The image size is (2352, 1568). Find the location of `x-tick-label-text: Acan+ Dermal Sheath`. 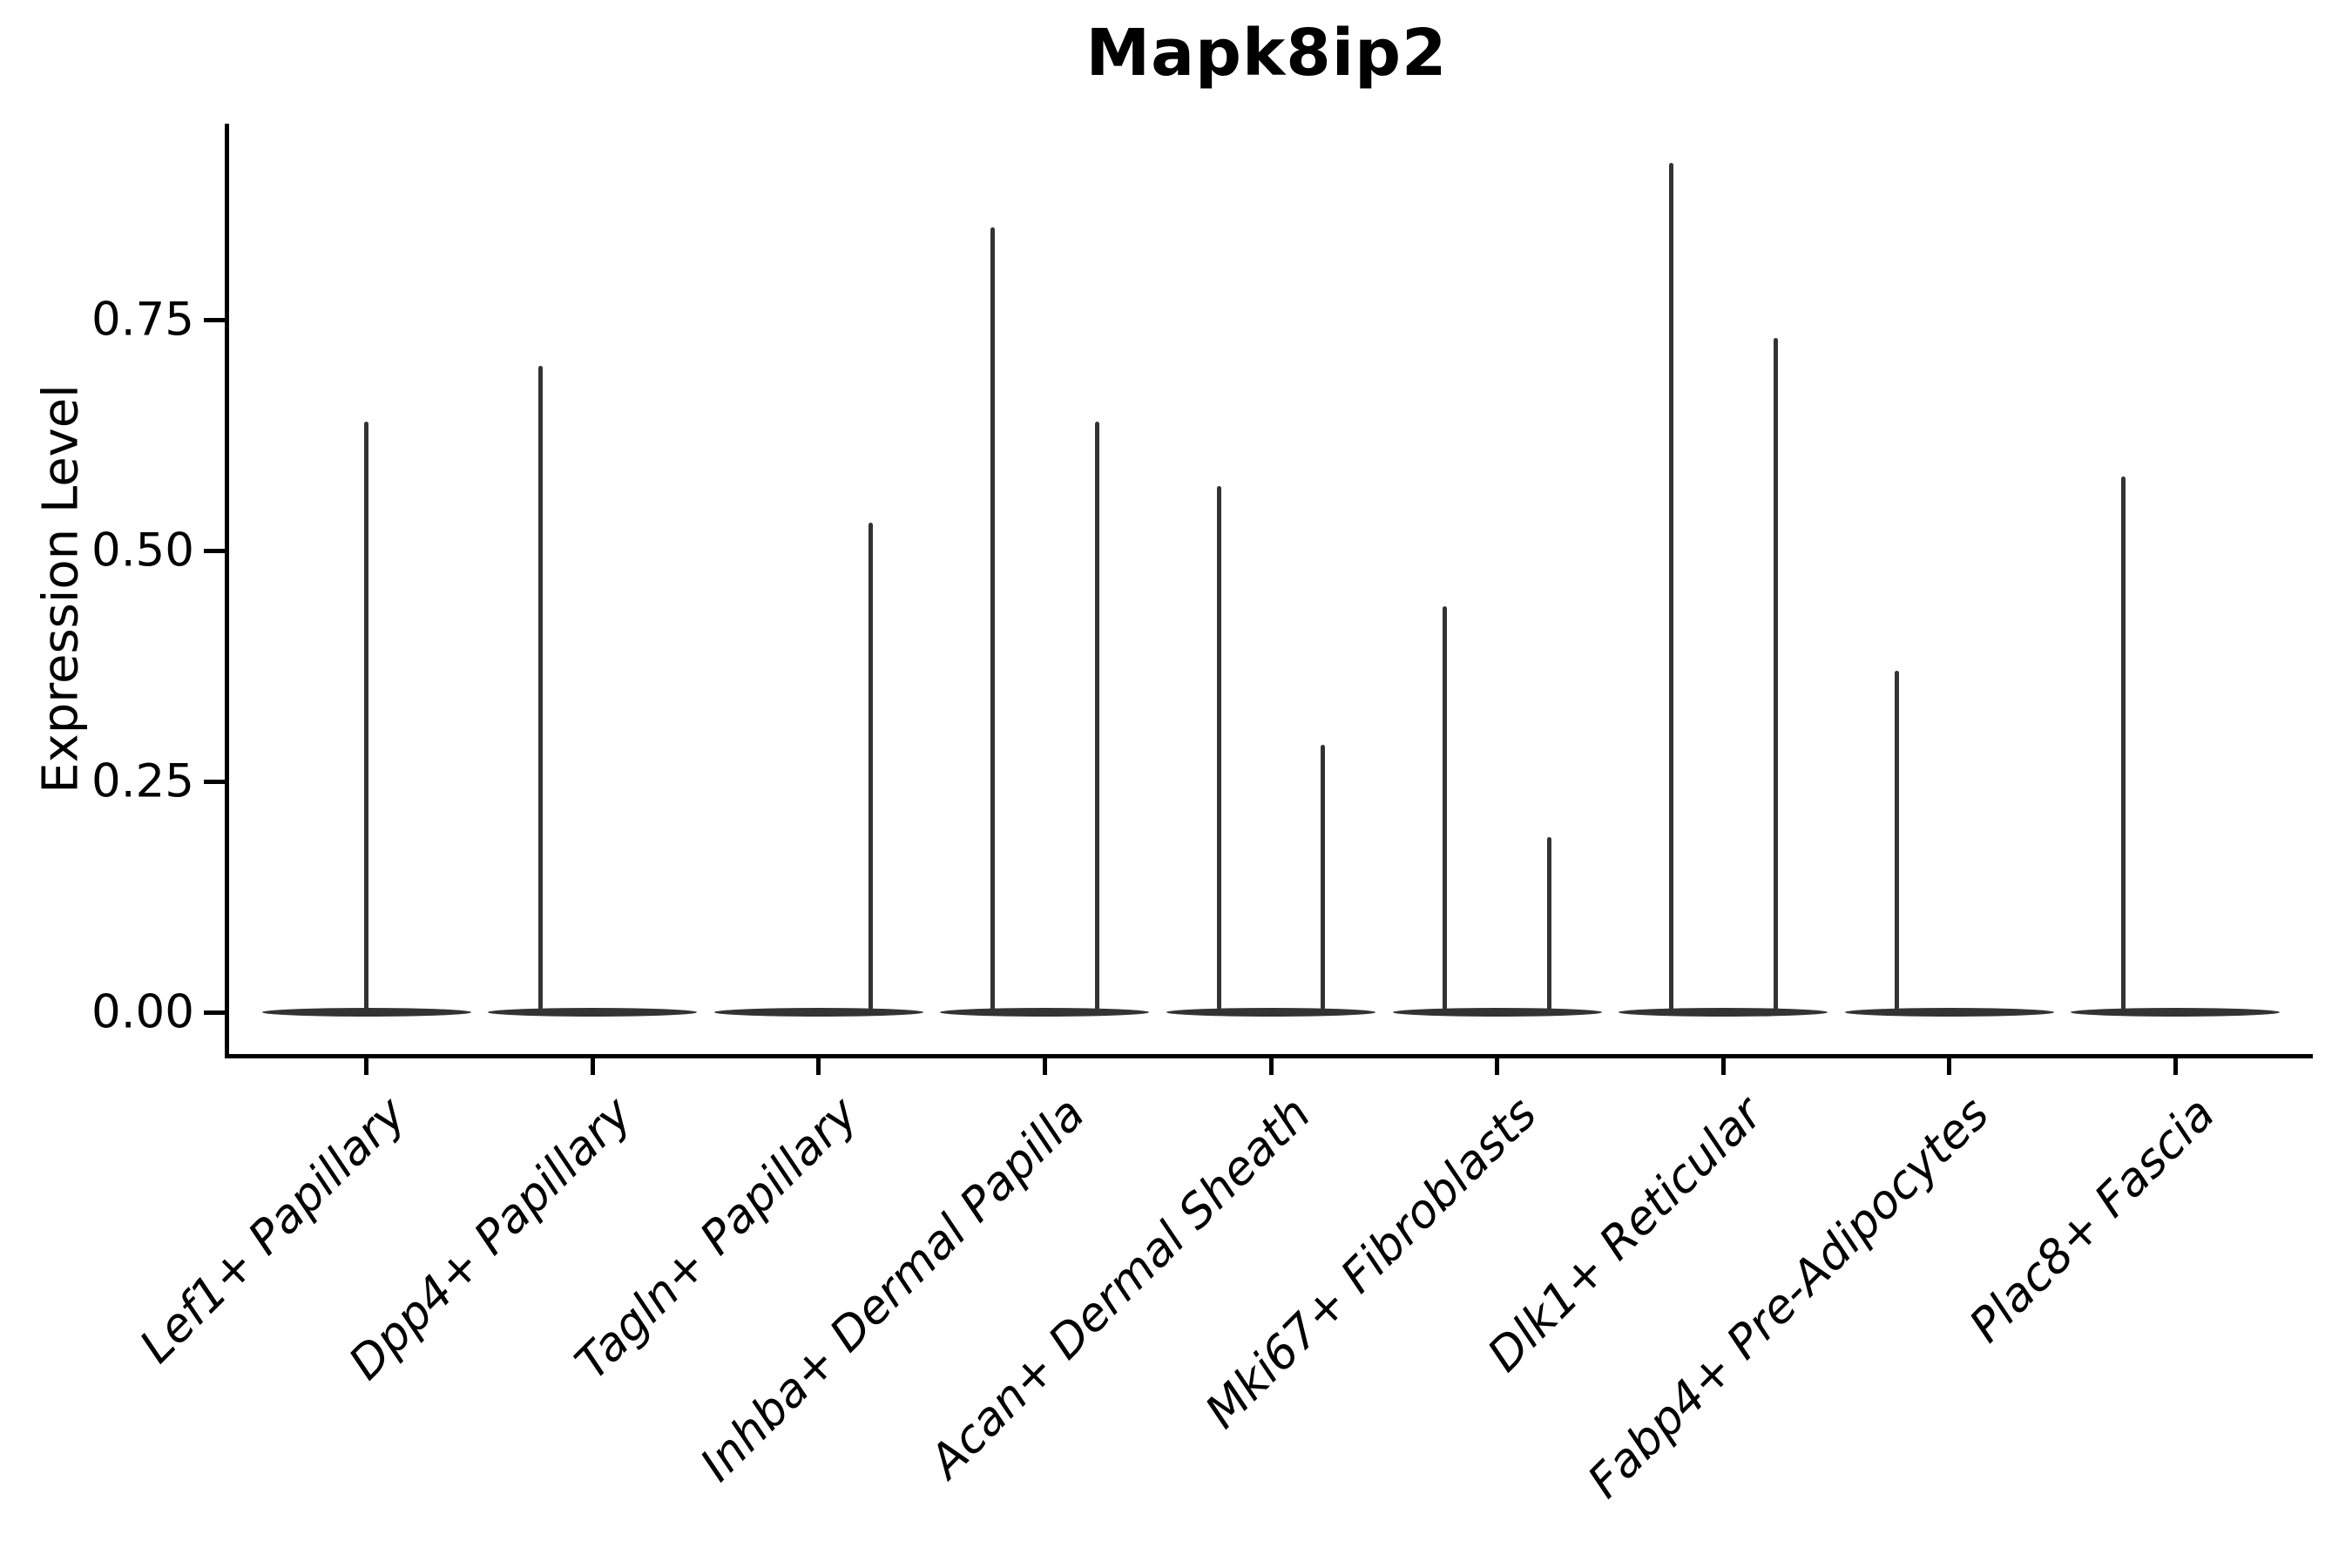

x-tick-label-text: Acan+ Dermal Sheath is located at coordinates (1120, 1288).